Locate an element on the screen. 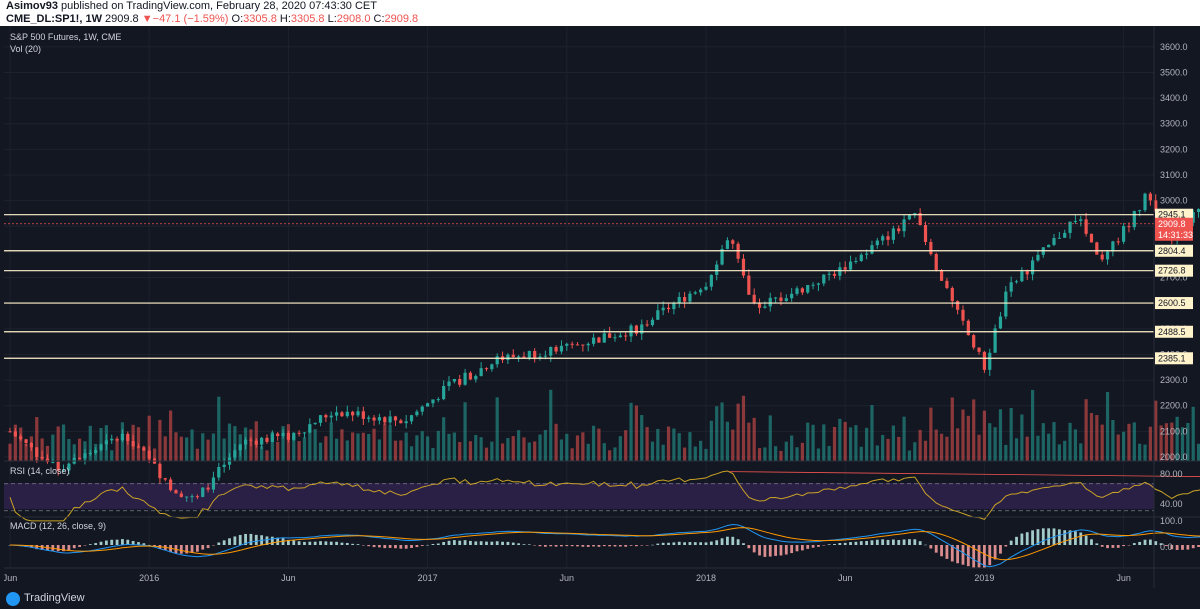  footer-bar: TradingView is located at coordinates (600, 598).